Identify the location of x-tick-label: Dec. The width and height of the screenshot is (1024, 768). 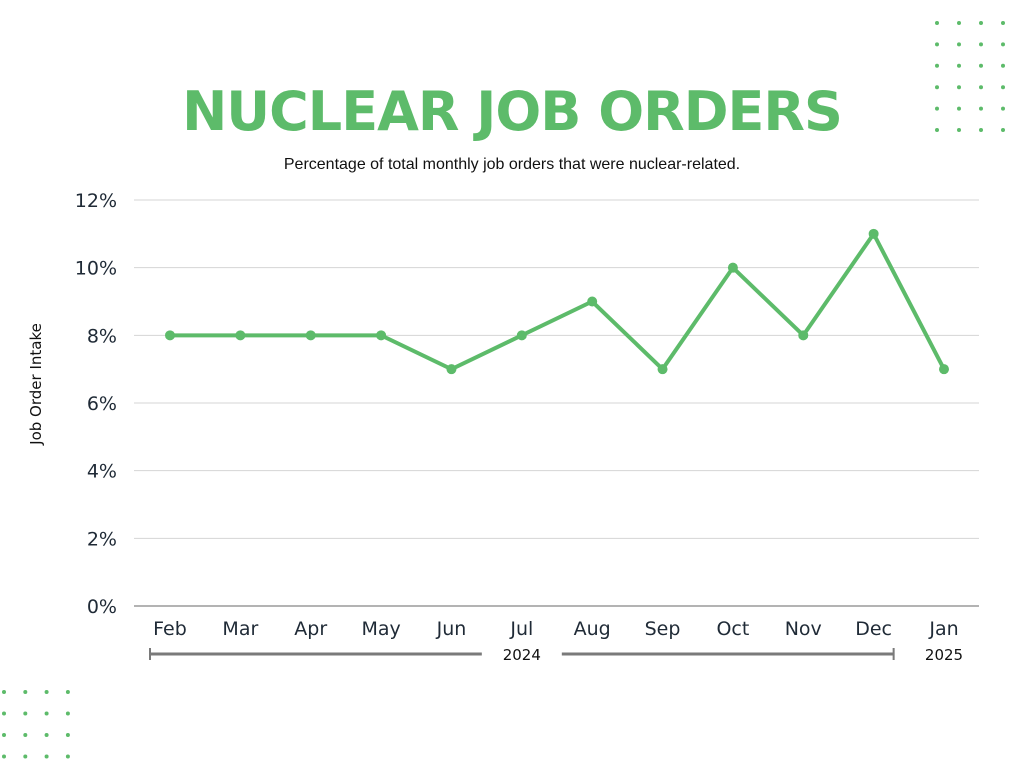
(873, 629).